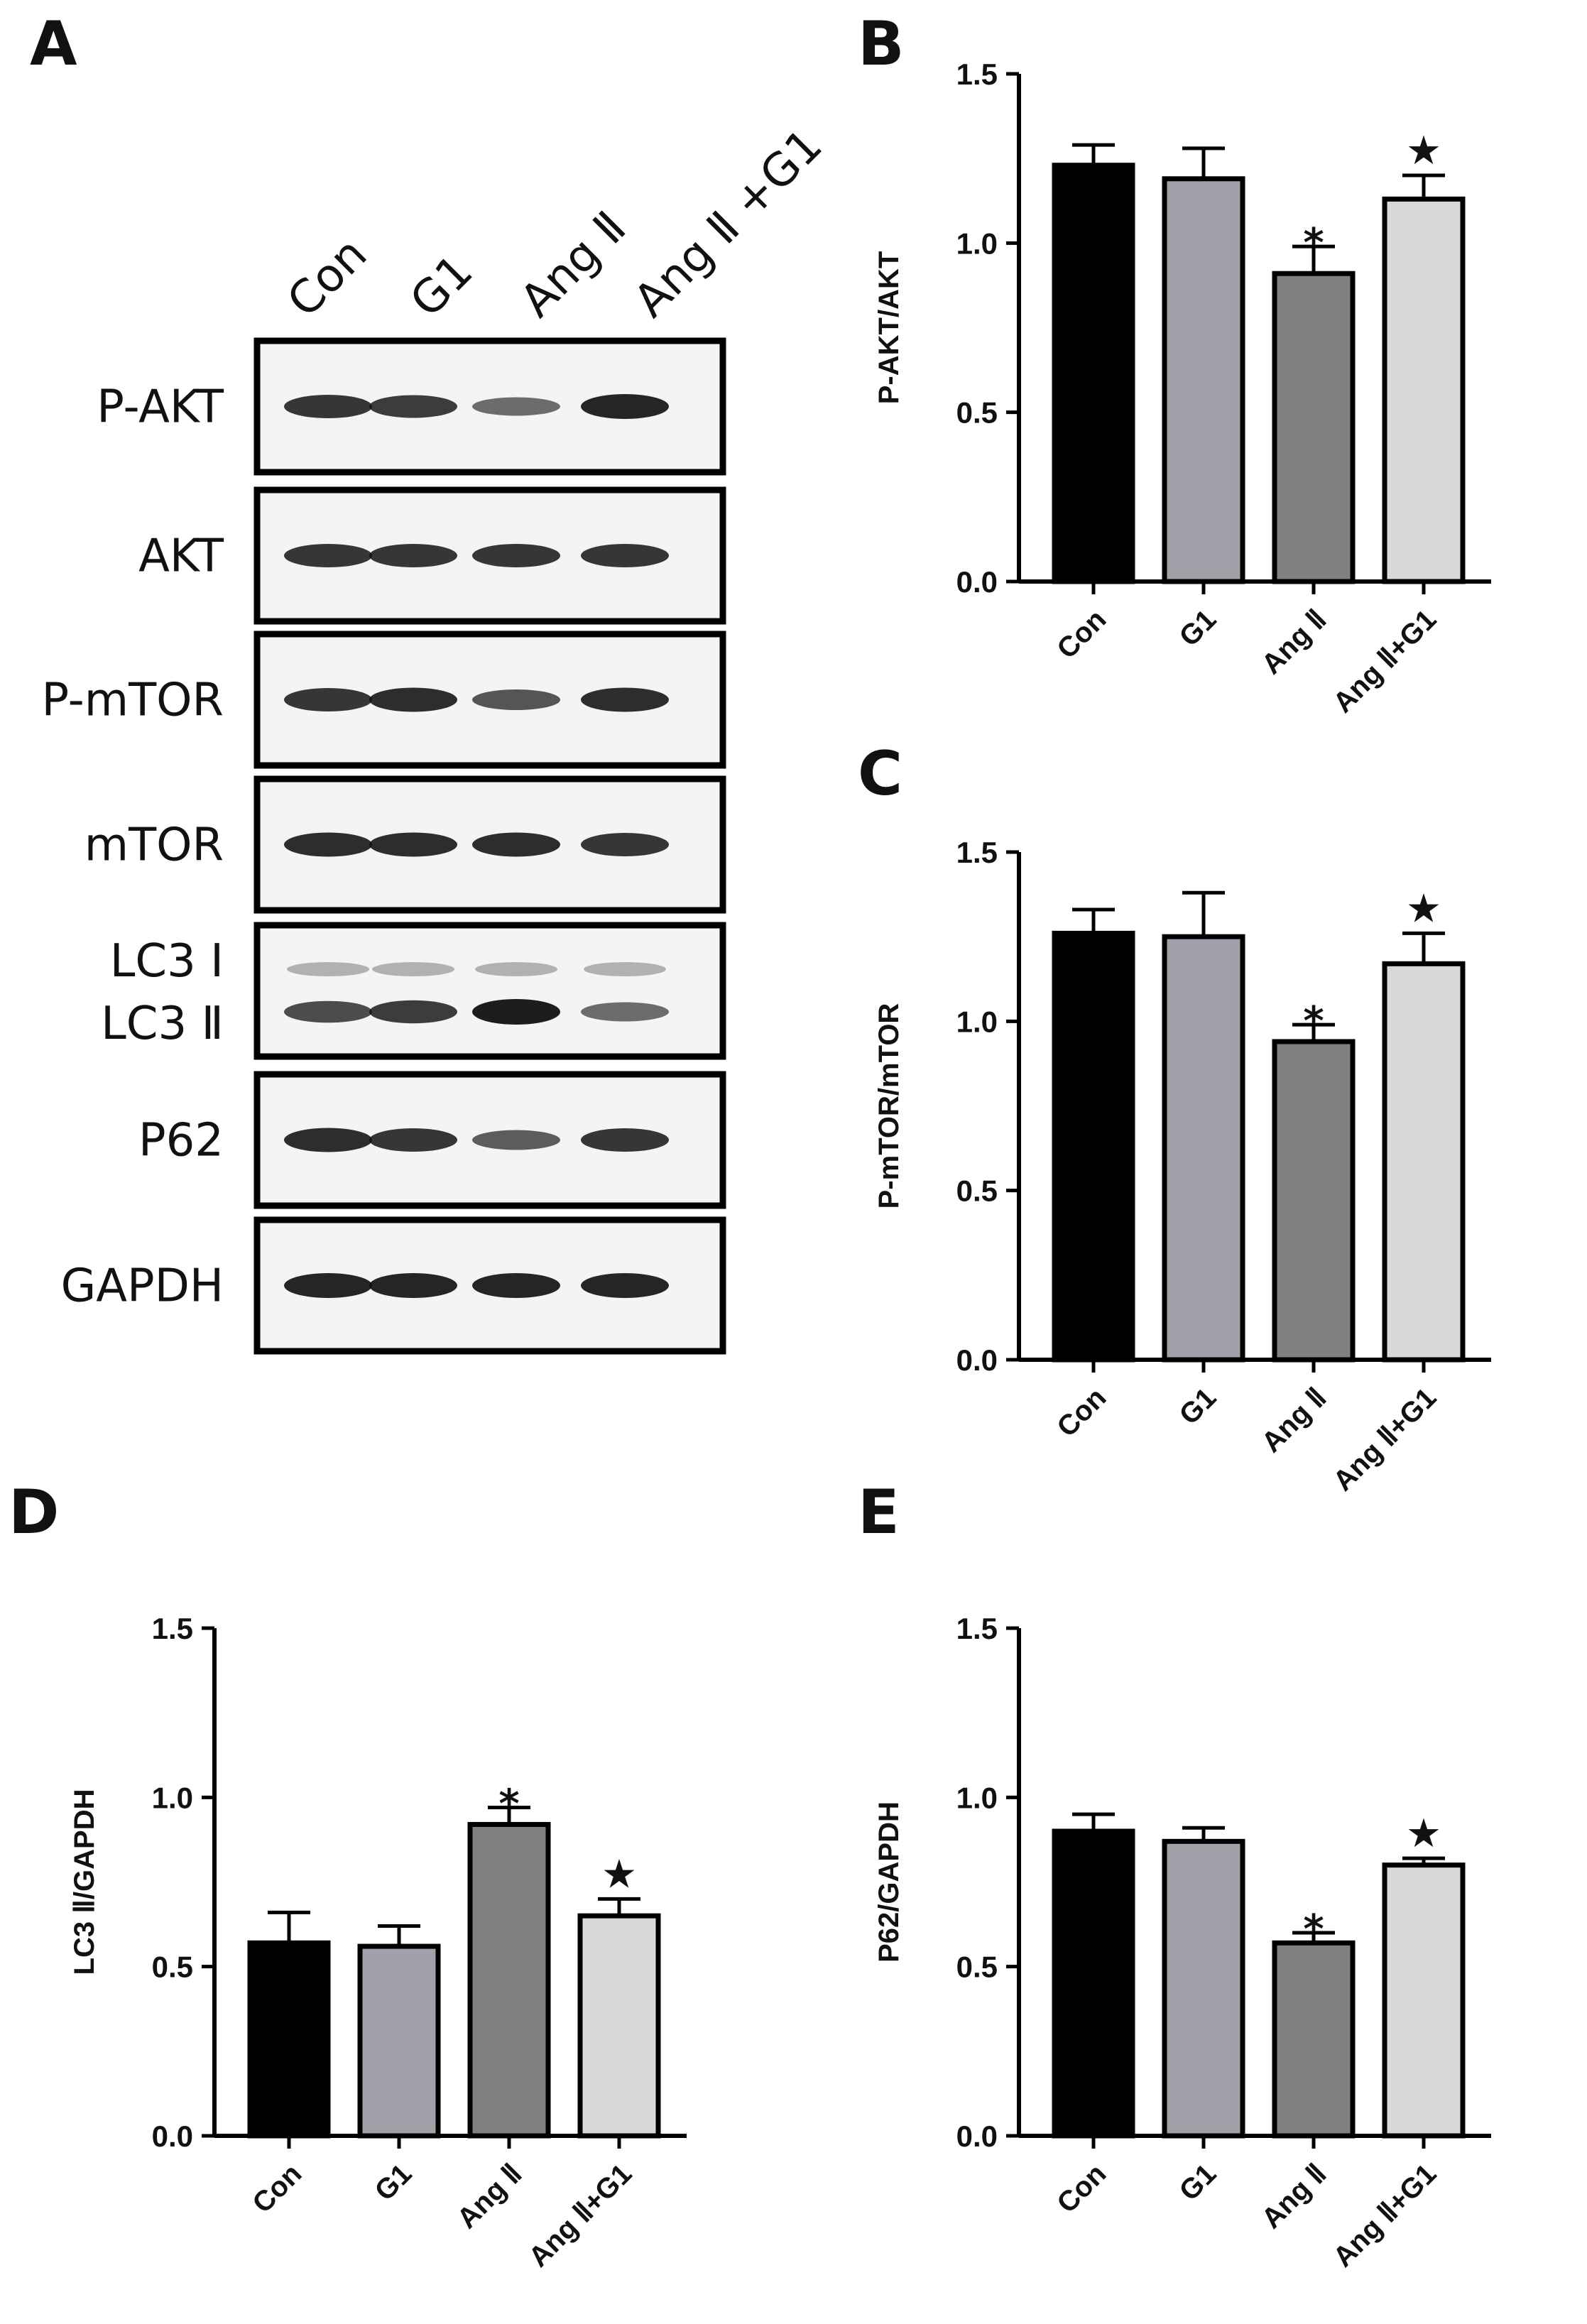  Describe the element at coordinates (889, 1106) in the screenshot. I see `y-axis-label: P-mTOR/mTOR` at that location.